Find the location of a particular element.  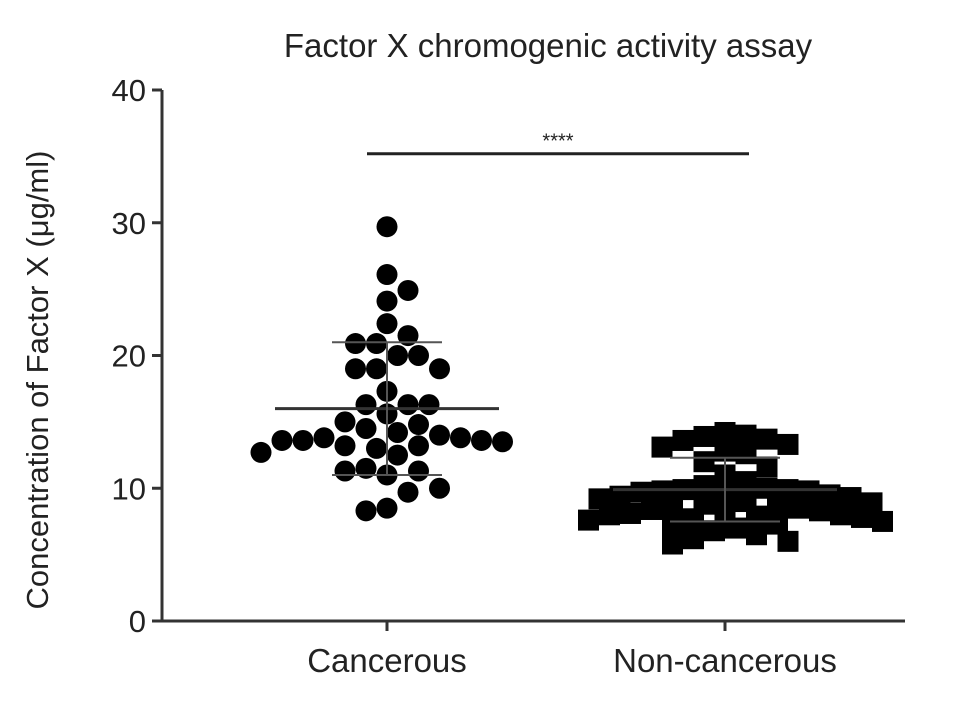

y-tick-label: 10 is located at coordinates (129, 488).